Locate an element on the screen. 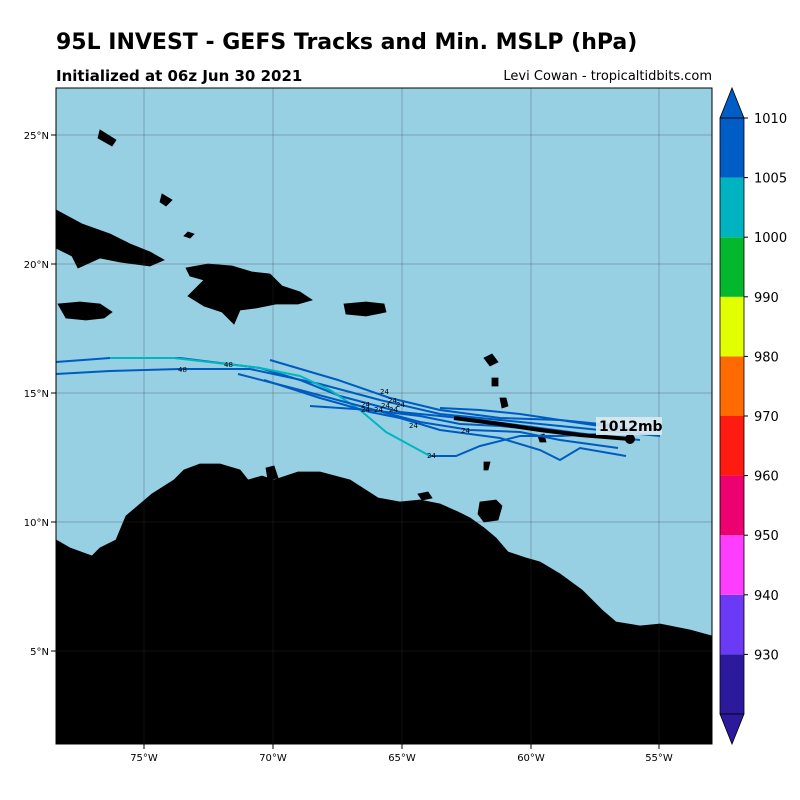 The height and width of the screenshot is (800, 800). mean-track is located at coordinates (542, 428).